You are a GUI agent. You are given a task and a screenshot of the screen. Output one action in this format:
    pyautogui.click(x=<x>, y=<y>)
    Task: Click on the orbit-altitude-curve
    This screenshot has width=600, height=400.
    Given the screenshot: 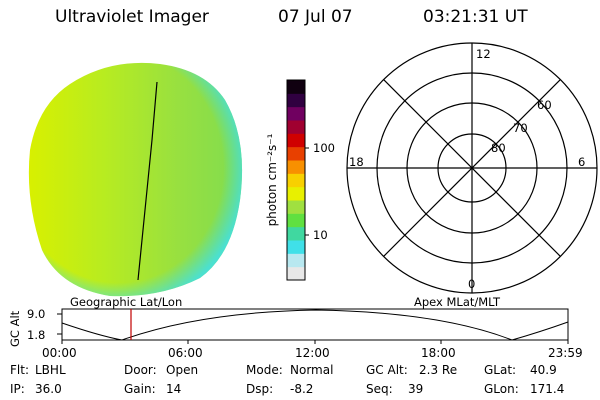 What is the action you would take?
    pyautogui.click(x=315, y=325)
    